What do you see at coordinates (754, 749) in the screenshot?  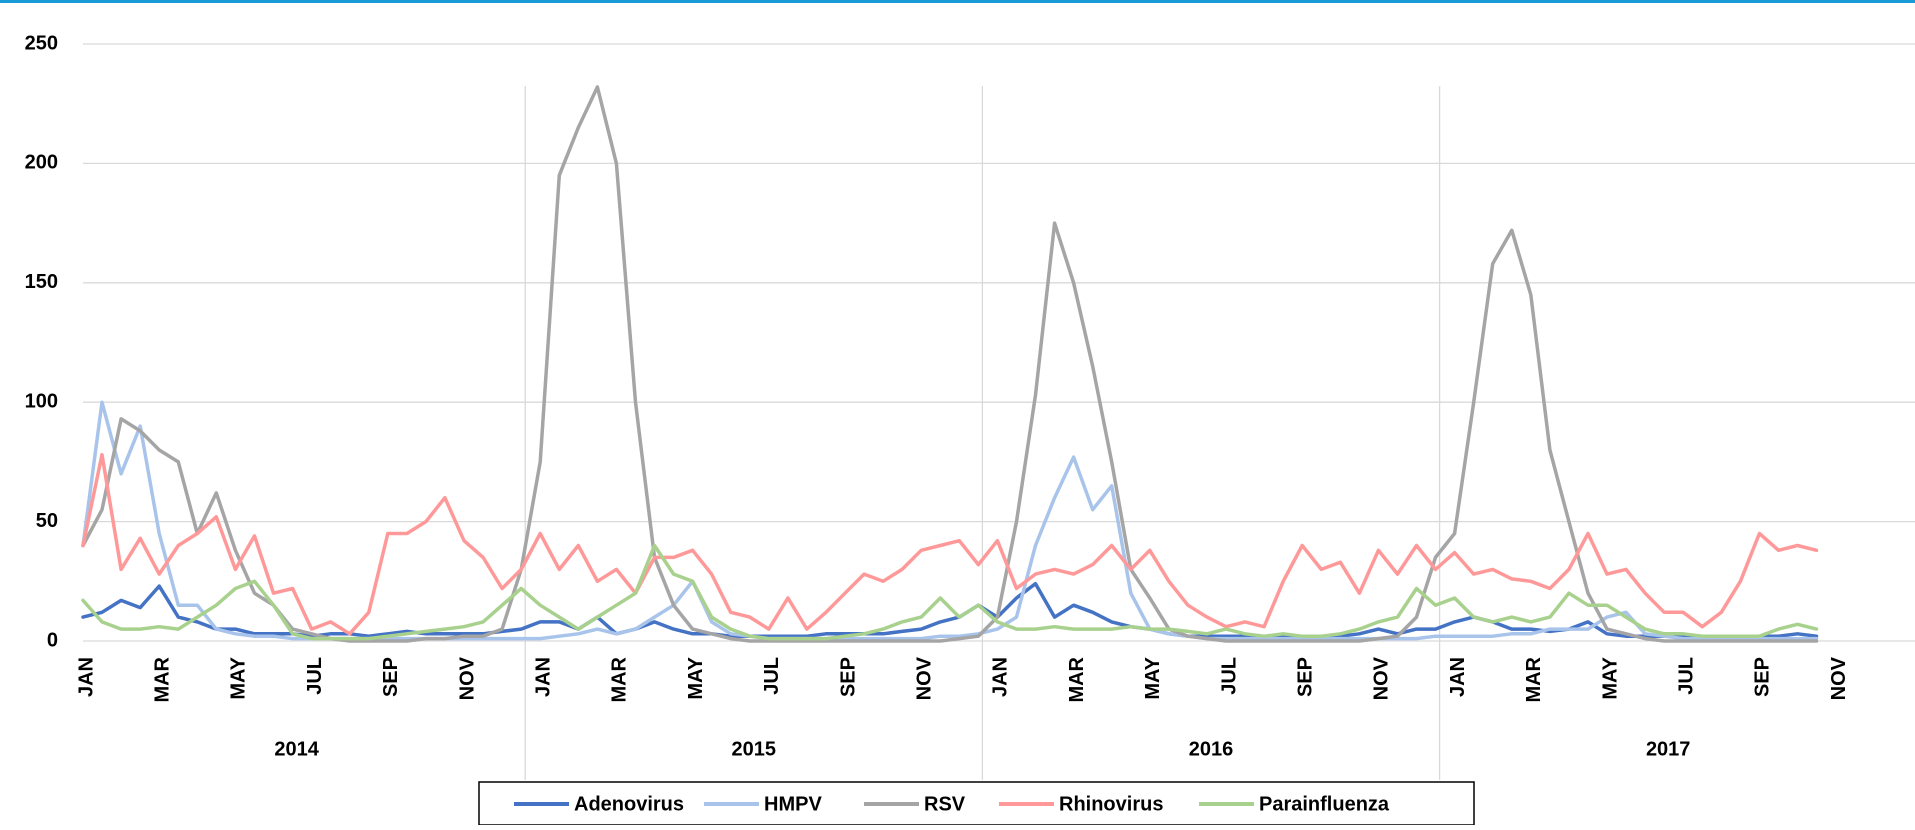 I see `year-label: 2015` at bounding box center [754, 749].